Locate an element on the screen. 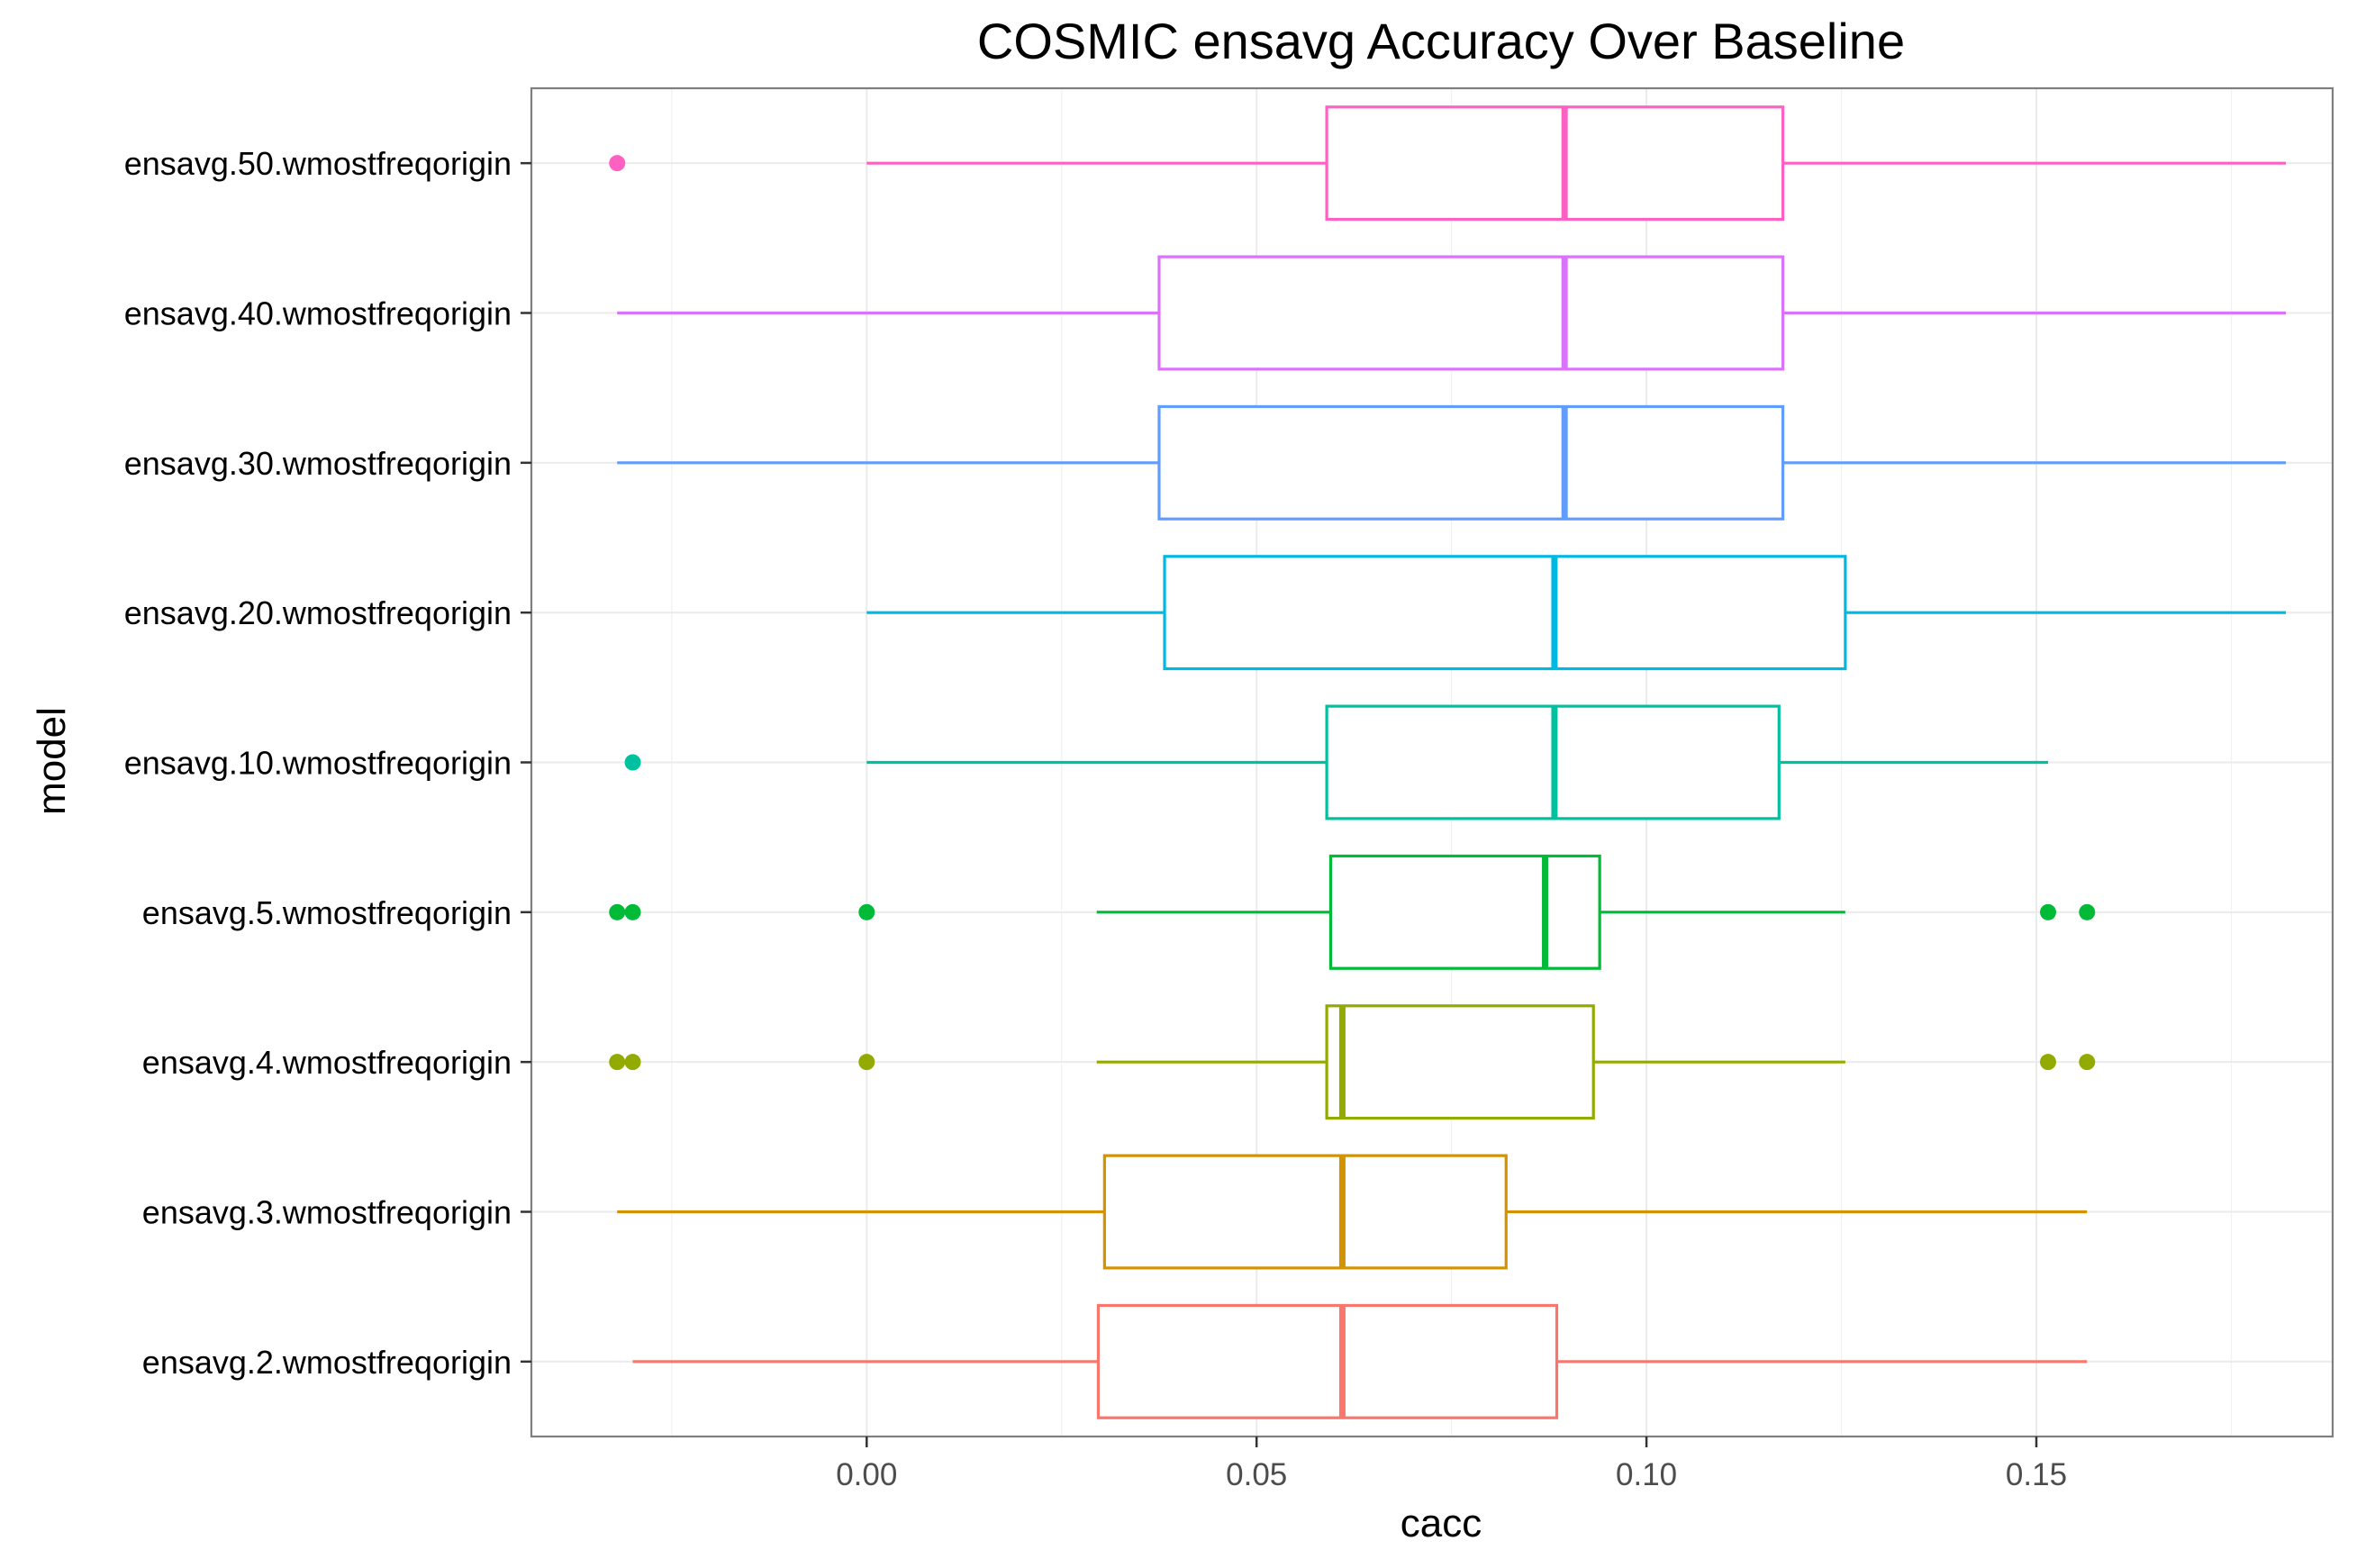 Image resolution: width=2375 pixels, height=1568 pixels. x-tick-label: 0.15 is located at coordinates (2036, 1474).